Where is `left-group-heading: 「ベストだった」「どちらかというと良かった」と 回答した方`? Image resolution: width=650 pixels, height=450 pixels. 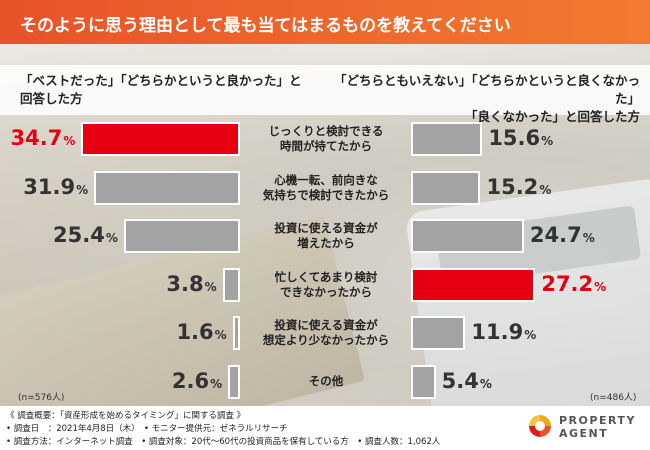
left-group-heading: 「ベストだった」「どちらかというと良かった」と 回答した方 is located at coordinates (161, 89).